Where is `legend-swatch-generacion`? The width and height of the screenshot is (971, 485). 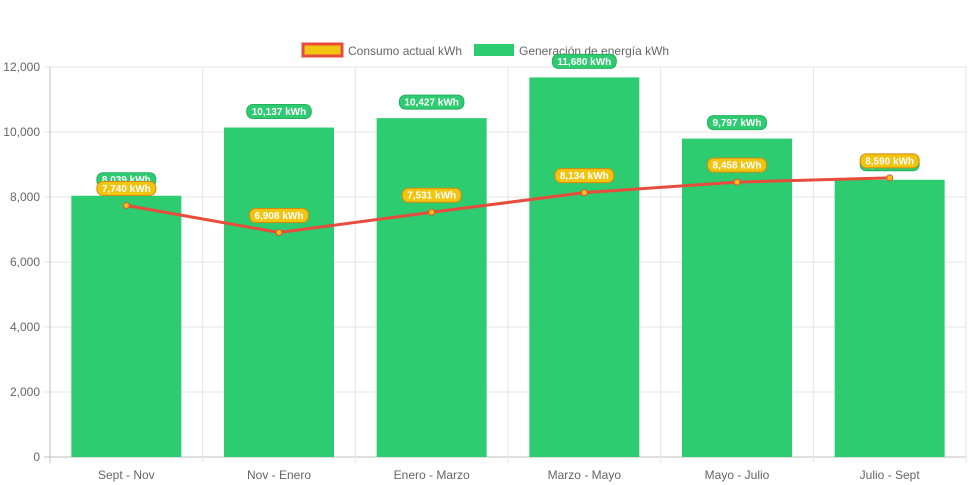 legend-swatch-generacion is located at coordinates (494, 50).